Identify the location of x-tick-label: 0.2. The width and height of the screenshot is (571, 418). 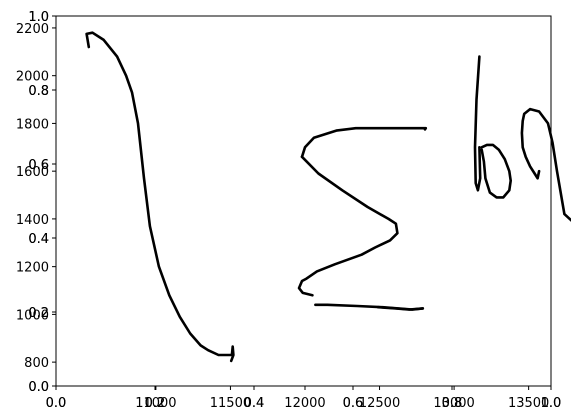
(155, 403).